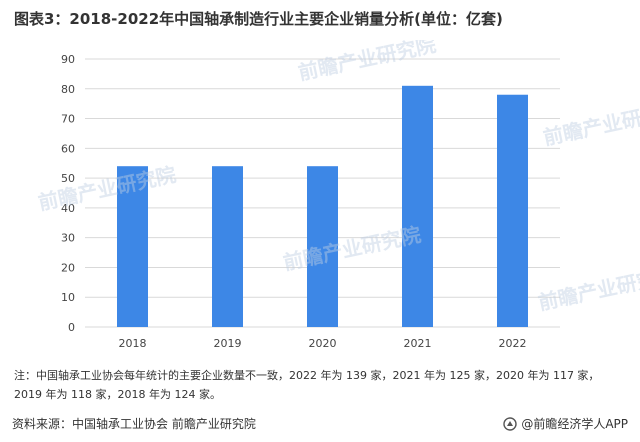 This screenshot has height=442, width=640. Describe the element at coordinates (68, 119) in the screenshot. I see `y-tick-label: 70` at that location.